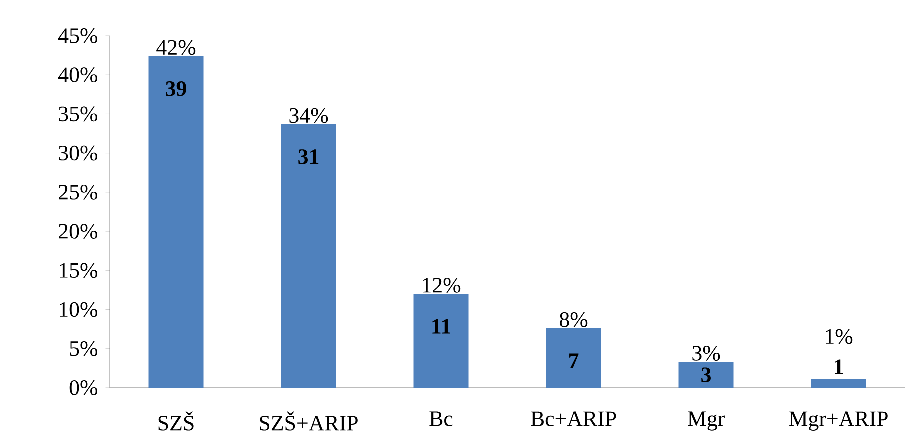 This screenshot has height=445, width=914. Describe the element at coordinates (573, 419) in the screenshot. I see `x-tick-label: Bc+ARIP` at that location.